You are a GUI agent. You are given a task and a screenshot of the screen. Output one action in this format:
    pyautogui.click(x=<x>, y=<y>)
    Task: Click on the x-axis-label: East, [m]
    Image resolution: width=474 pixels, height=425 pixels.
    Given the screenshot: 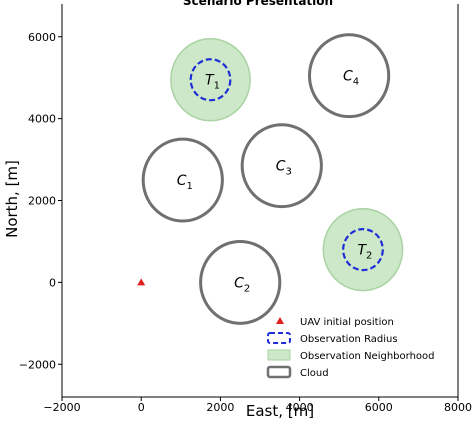 What is the action you would take?
    pyautogui.click(x=280, y=411)
    